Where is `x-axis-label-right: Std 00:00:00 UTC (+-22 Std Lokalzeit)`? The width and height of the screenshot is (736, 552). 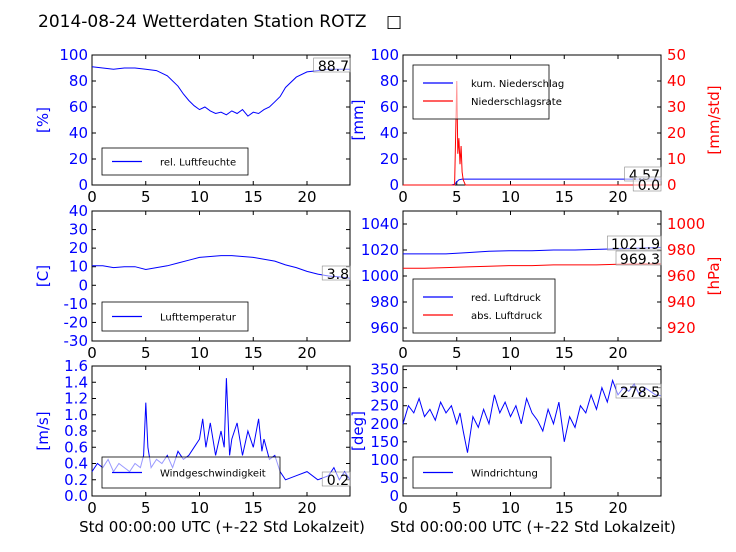 x-axis-label-right: Std 00:00:00 UTC (+-22 Std Lokalzeit) is located at coordinates (533, 527).